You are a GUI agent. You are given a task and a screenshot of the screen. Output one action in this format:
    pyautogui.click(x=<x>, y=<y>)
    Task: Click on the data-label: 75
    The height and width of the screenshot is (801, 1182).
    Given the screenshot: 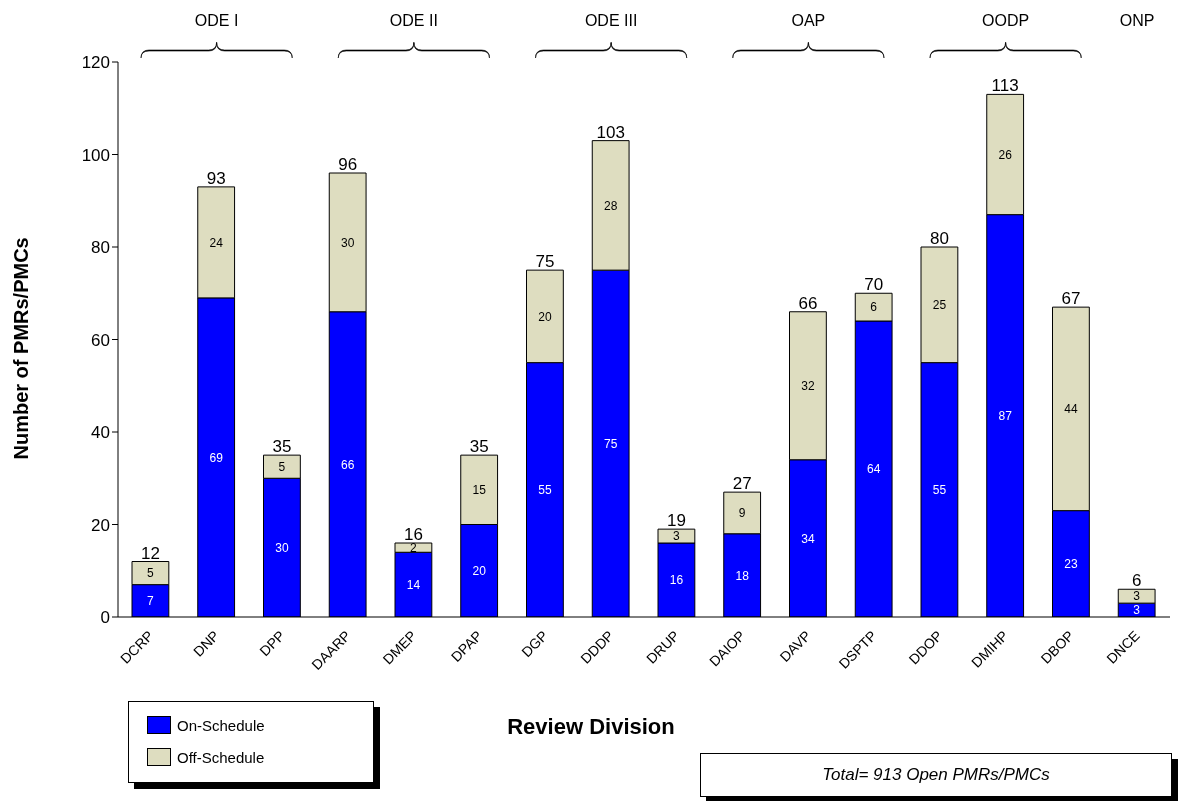 What is the action you would take?
    pyautogui.click(x=610, y=443)
    